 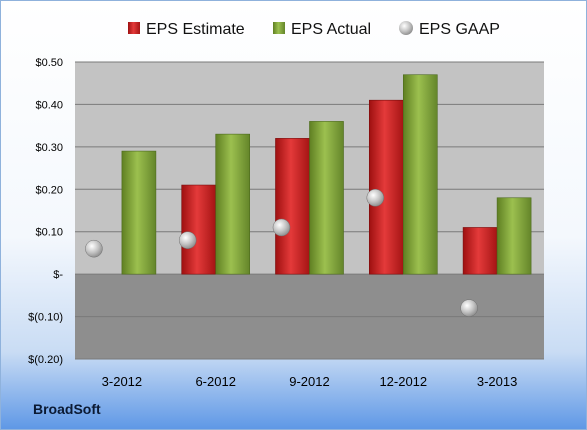 What do you see at coordinates (480, 251) in the screenshot?
I see `bar-eps-estimate-3-2013` at bounding box center [480, 251].